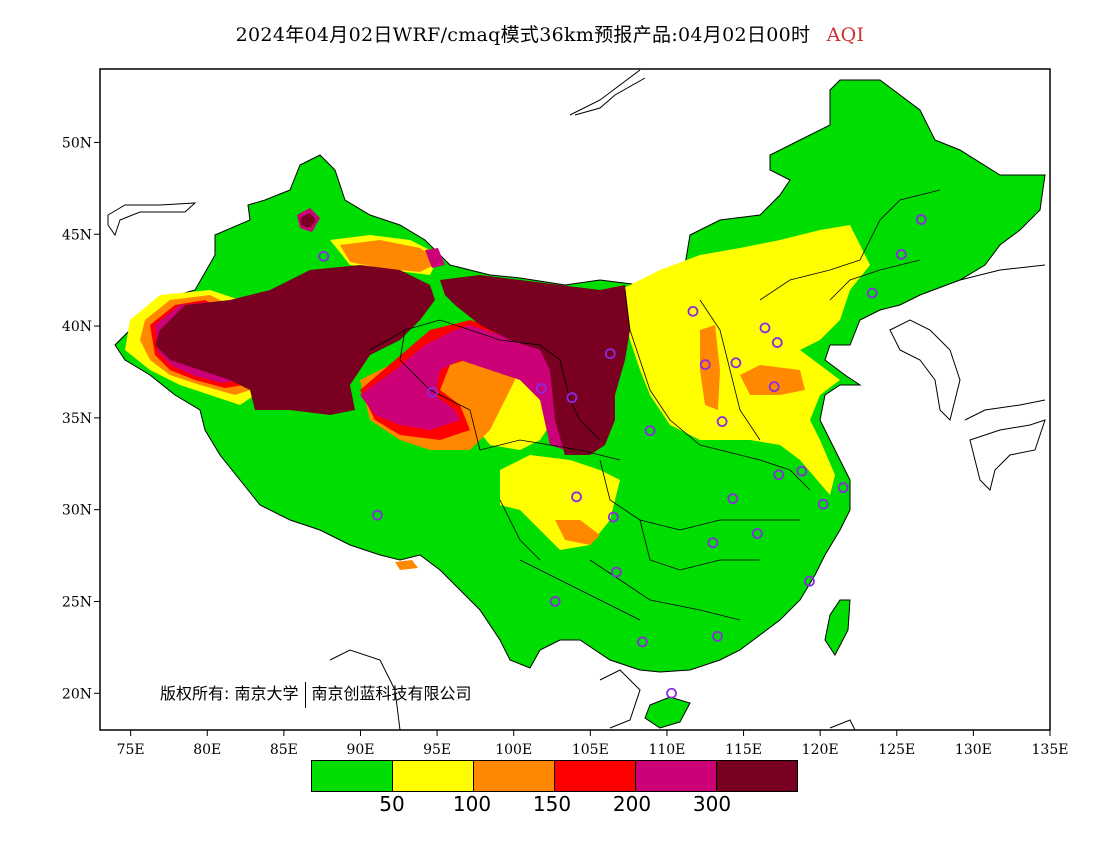  Describe the element at coordinates (305, 694) in the screenshot. I see `copyright-separator` at that location.